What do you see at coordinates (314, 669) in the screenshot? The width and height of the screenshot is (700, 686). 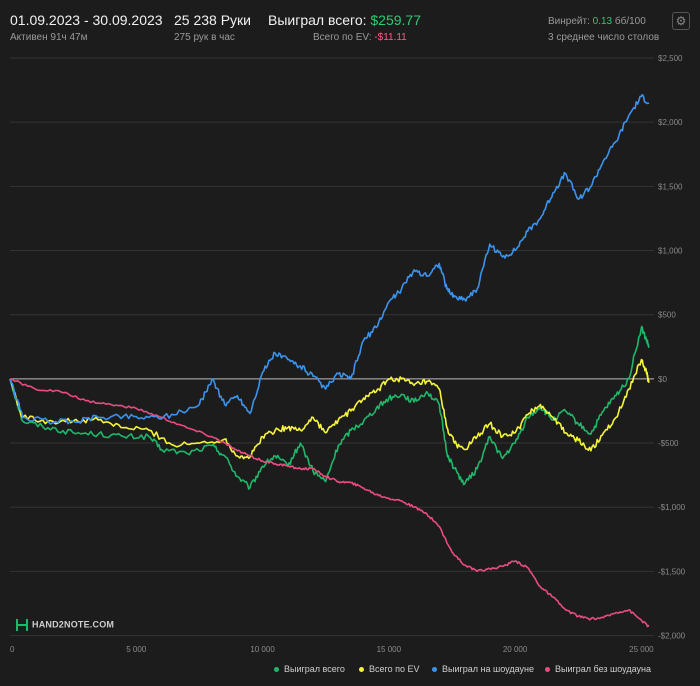 I see `legend-label: Выиграл всего` at bounding box center [314, 669].